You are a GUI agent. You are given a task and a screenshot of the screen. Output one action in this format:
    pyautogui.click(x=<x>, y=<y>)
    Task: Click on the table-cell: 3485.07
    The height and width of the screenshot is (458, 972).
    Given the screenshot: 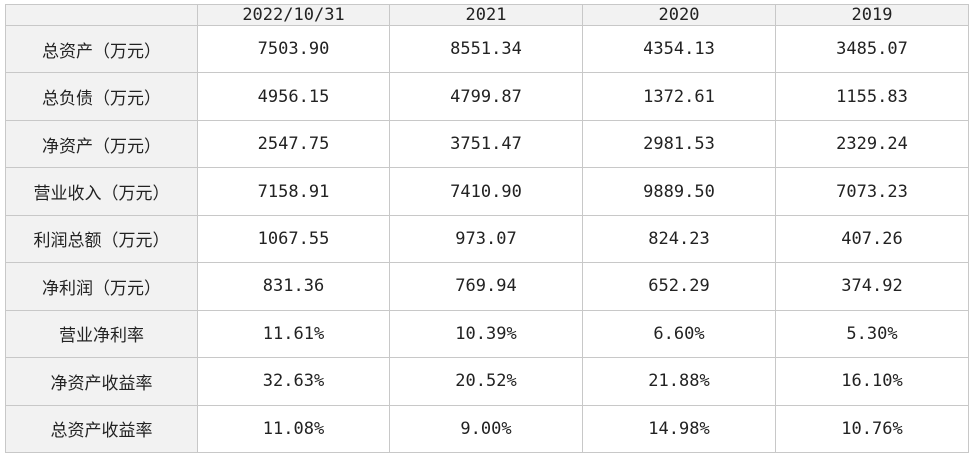 What is the action you would take?
    pyautogui.click(x=872, y=49)
    